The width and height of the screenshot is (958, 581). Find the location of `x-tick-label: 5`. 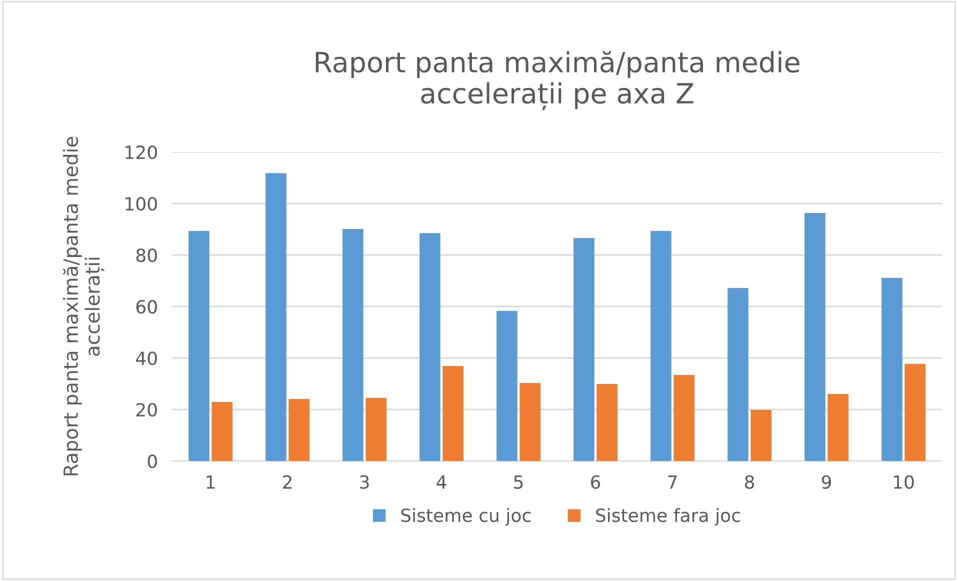

x-tick-label: 5 is located at coordinates (518, 482).